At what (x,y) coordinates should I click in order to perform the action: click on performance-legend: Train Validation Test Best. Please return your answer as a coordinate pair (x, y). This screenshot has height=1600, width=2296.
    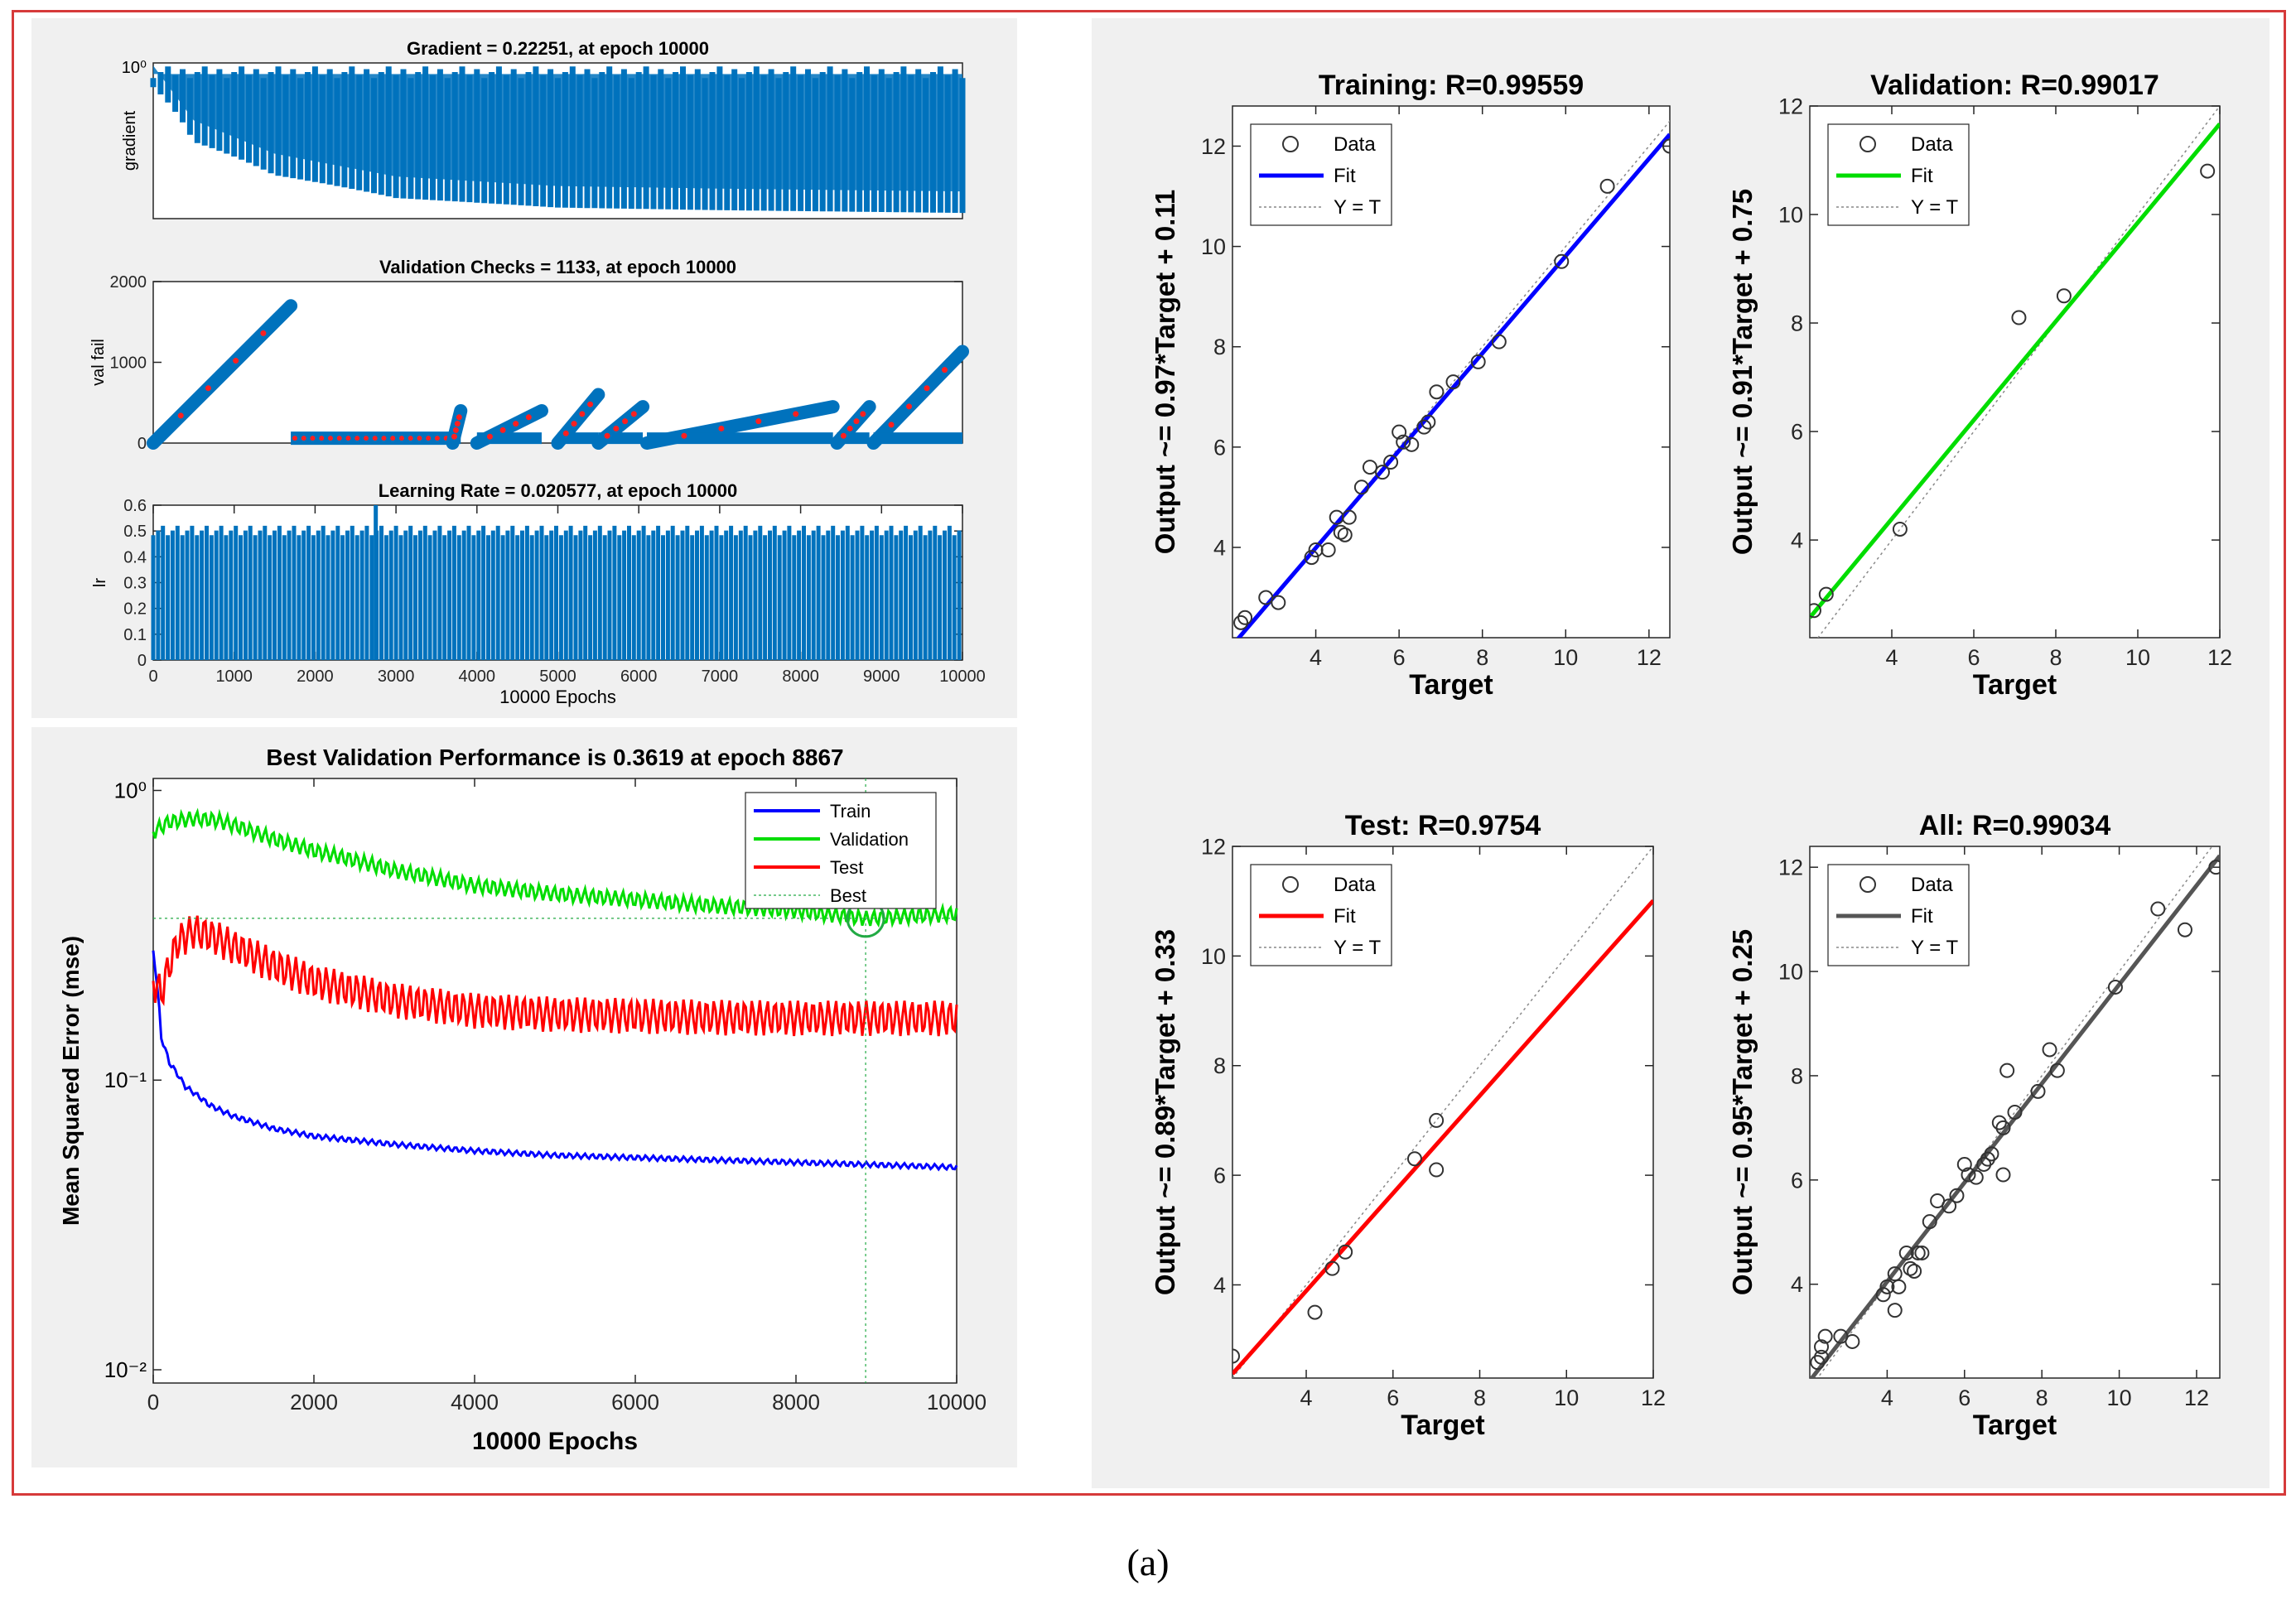
    Looking at the image, I should click on (841, 850).